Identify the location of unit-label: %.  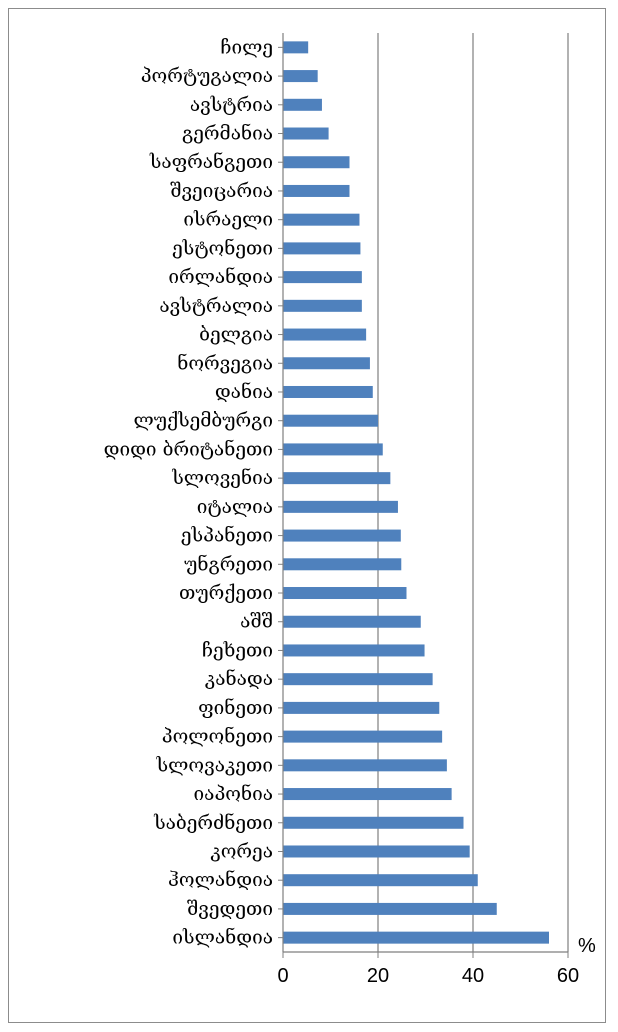
(587, 946).